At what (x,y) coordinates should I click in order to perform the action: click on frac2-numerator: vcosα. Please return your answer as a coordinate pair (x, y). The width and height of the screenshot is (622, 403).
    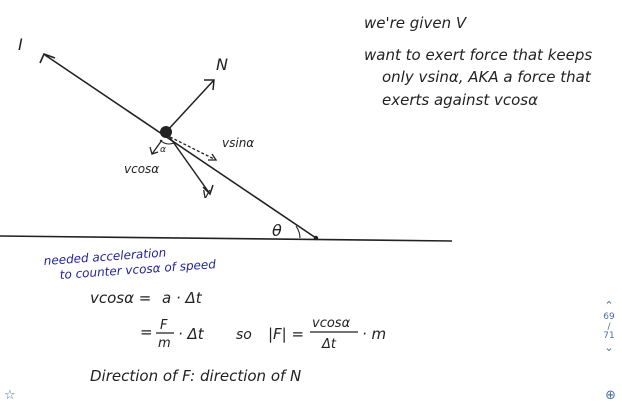
    Looking at the image, I should click on (331, 323).